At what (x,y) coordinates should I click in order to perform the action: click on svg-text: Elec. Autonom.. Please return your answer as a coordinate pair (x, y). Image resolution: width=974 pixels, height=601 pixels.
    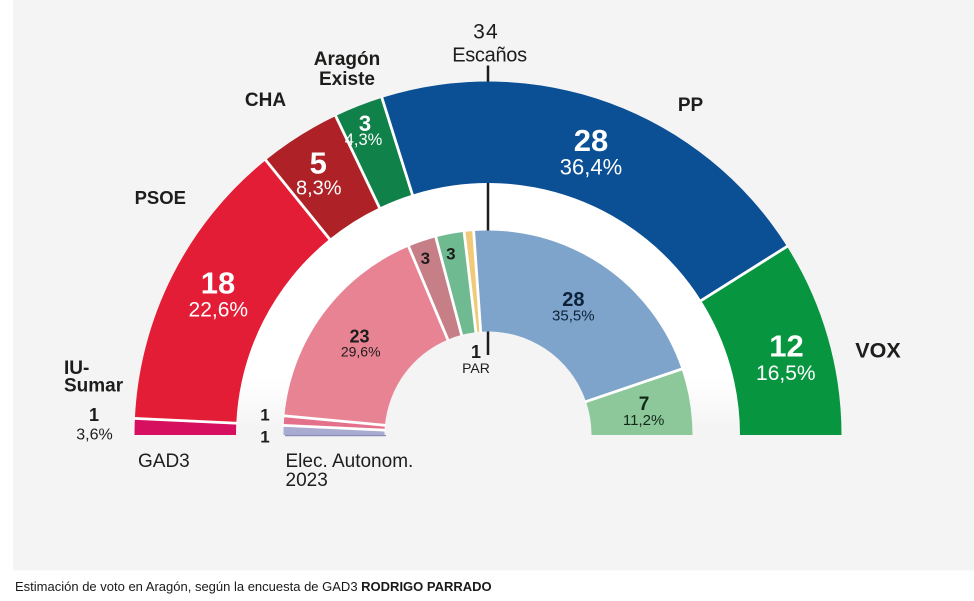
    Looking at the image, I should click on (350, 461).